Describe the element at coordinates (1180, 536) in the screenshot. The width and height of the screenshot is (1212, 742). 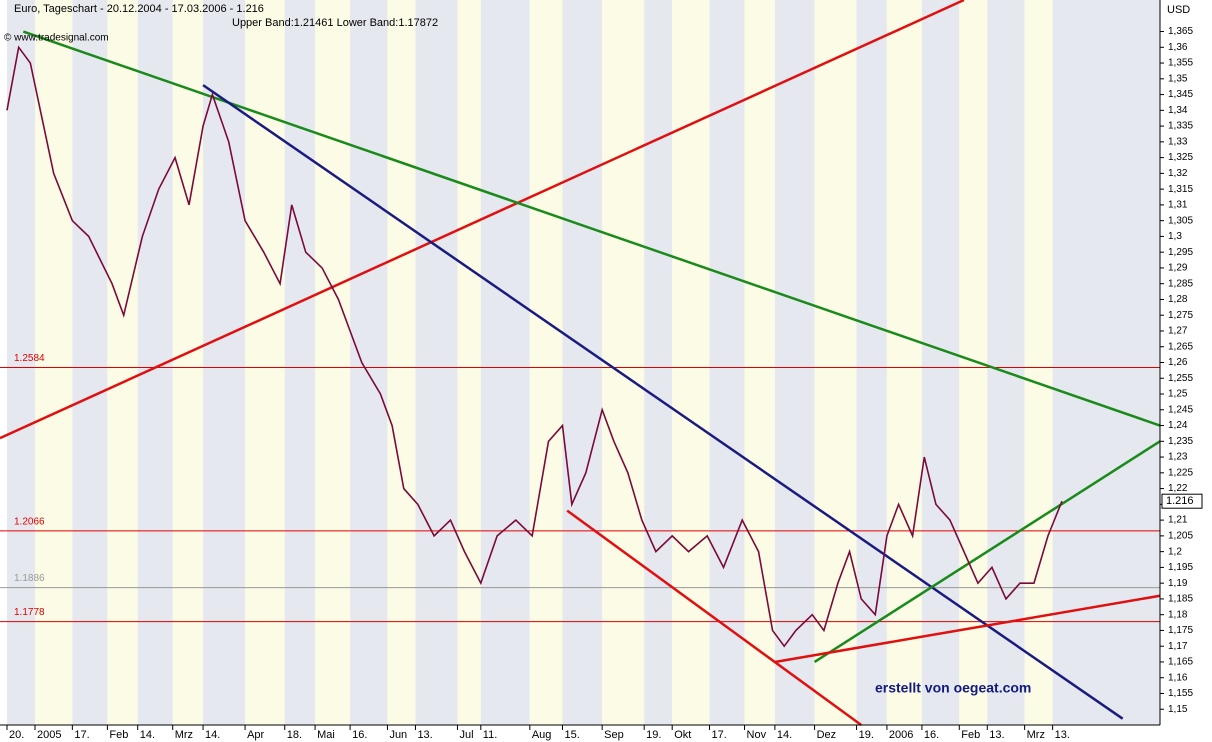
I see `y-tick-label: 1,205` at that location.